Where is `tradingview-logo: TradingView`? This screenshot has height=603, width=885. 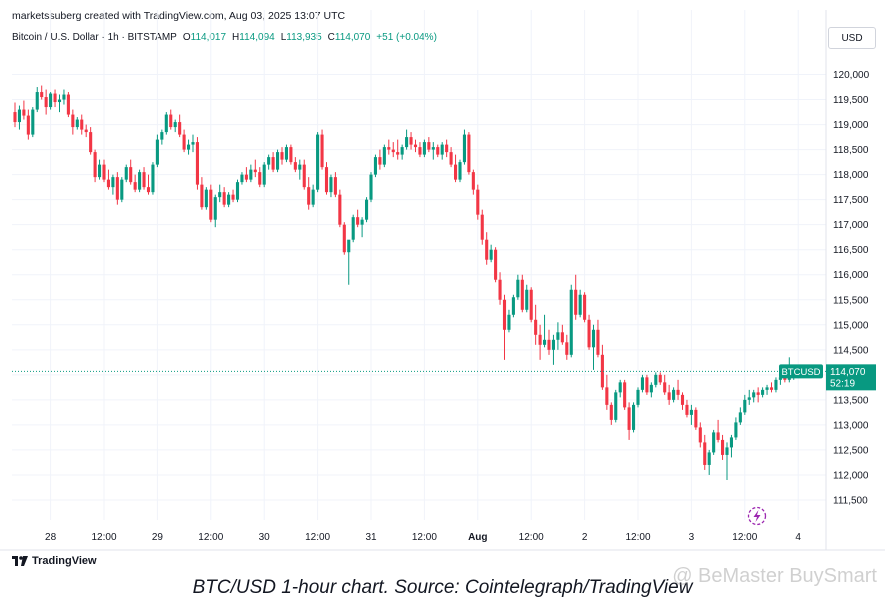
tradingview-logo: TradingView is located at coordinates (54, 561).